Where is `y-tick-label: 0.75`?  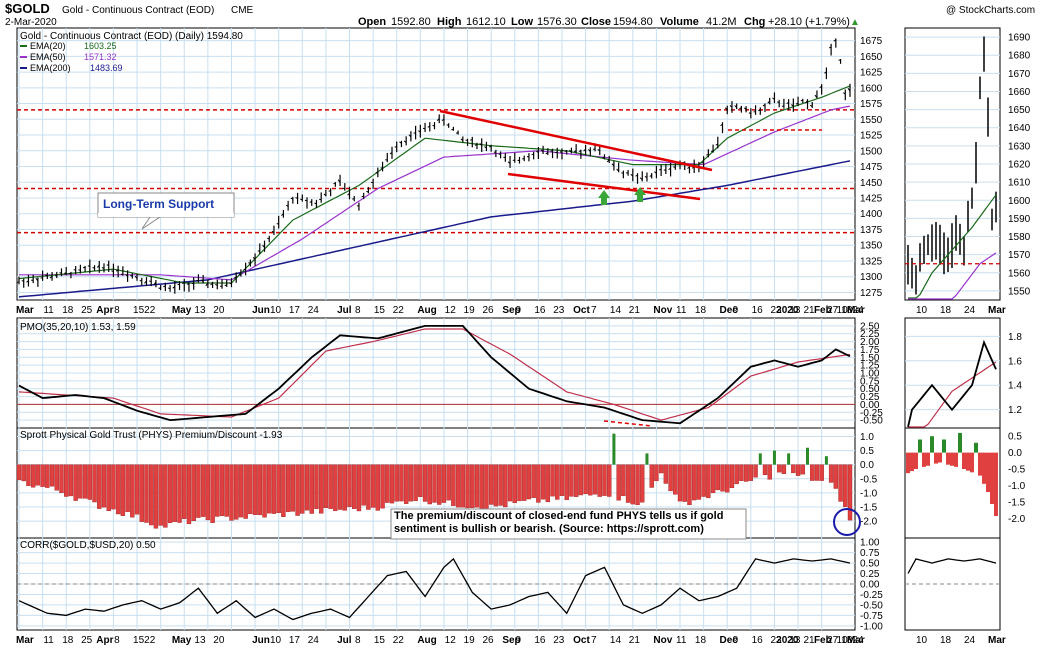 y-tick-label: 0.75 is located at coordinates (870, 381).